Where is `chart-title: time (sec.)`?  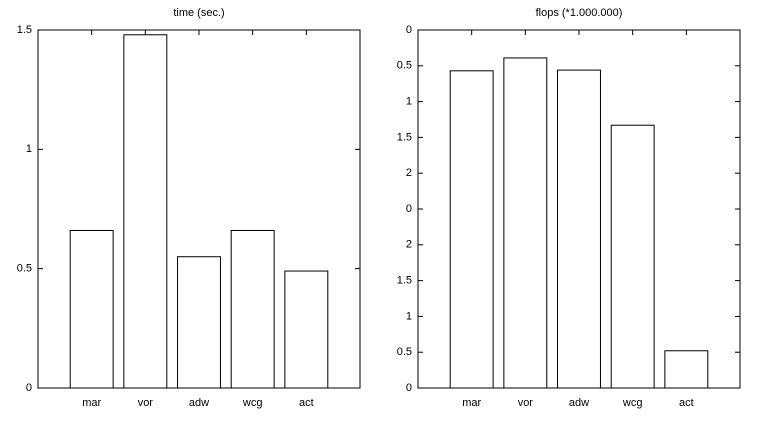 chart-title: time (sec.) is located at coordinates (198, 13).